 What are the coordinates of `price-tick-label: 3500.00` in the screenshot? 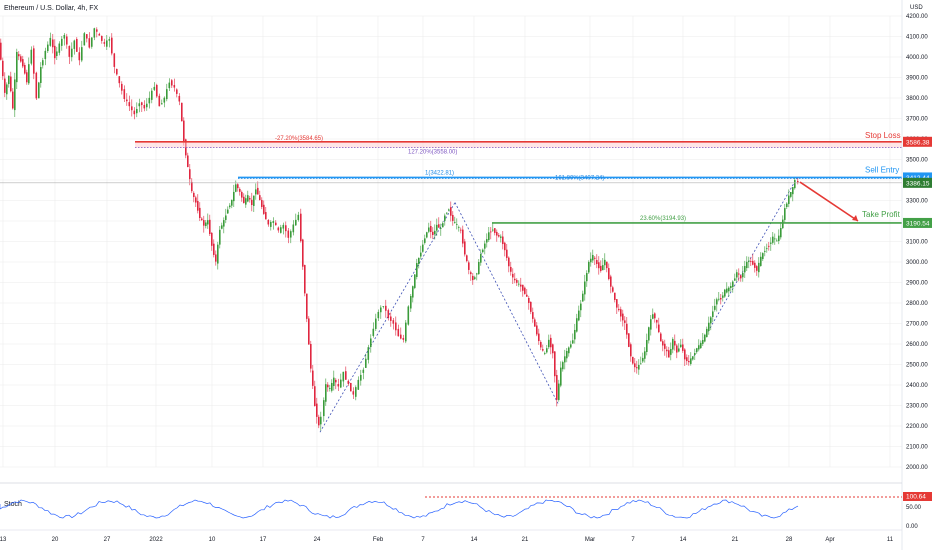 It's located at (917, 161).